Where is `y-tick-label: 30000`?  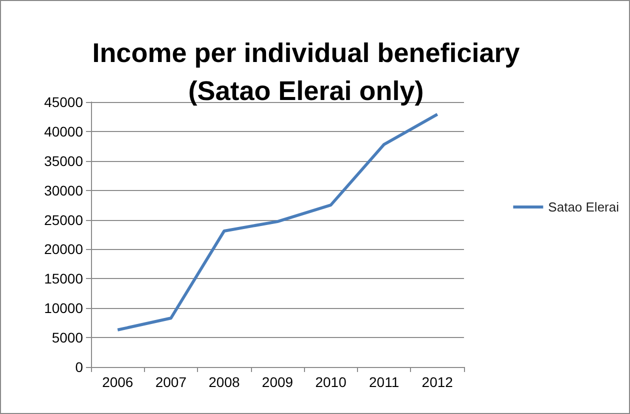 y-tick-label: 30000 is located at coordinates (64, 190).